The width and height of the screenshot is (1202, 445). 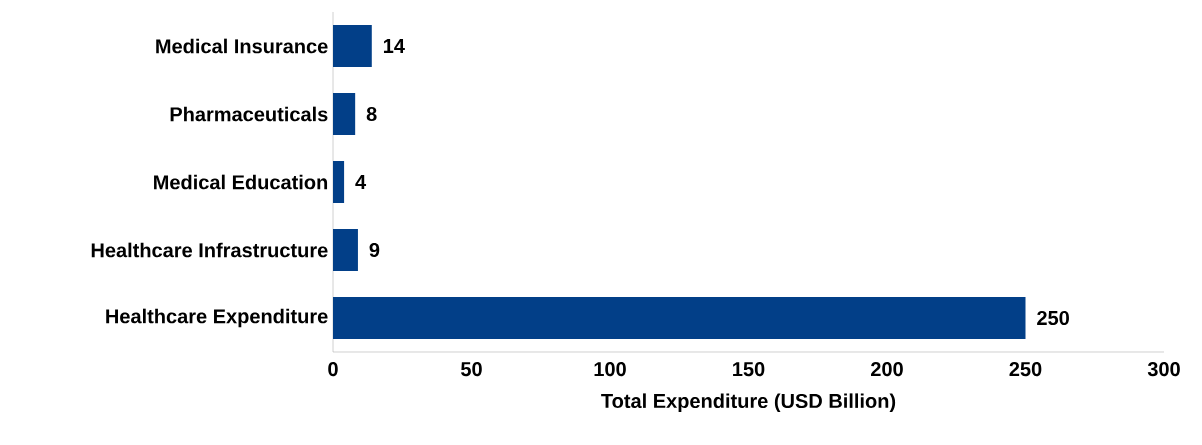 What do you see at coordinates (887, 369) in the screenshot?
I see `x-tick-label: 200` at bounding box center [887, 369].